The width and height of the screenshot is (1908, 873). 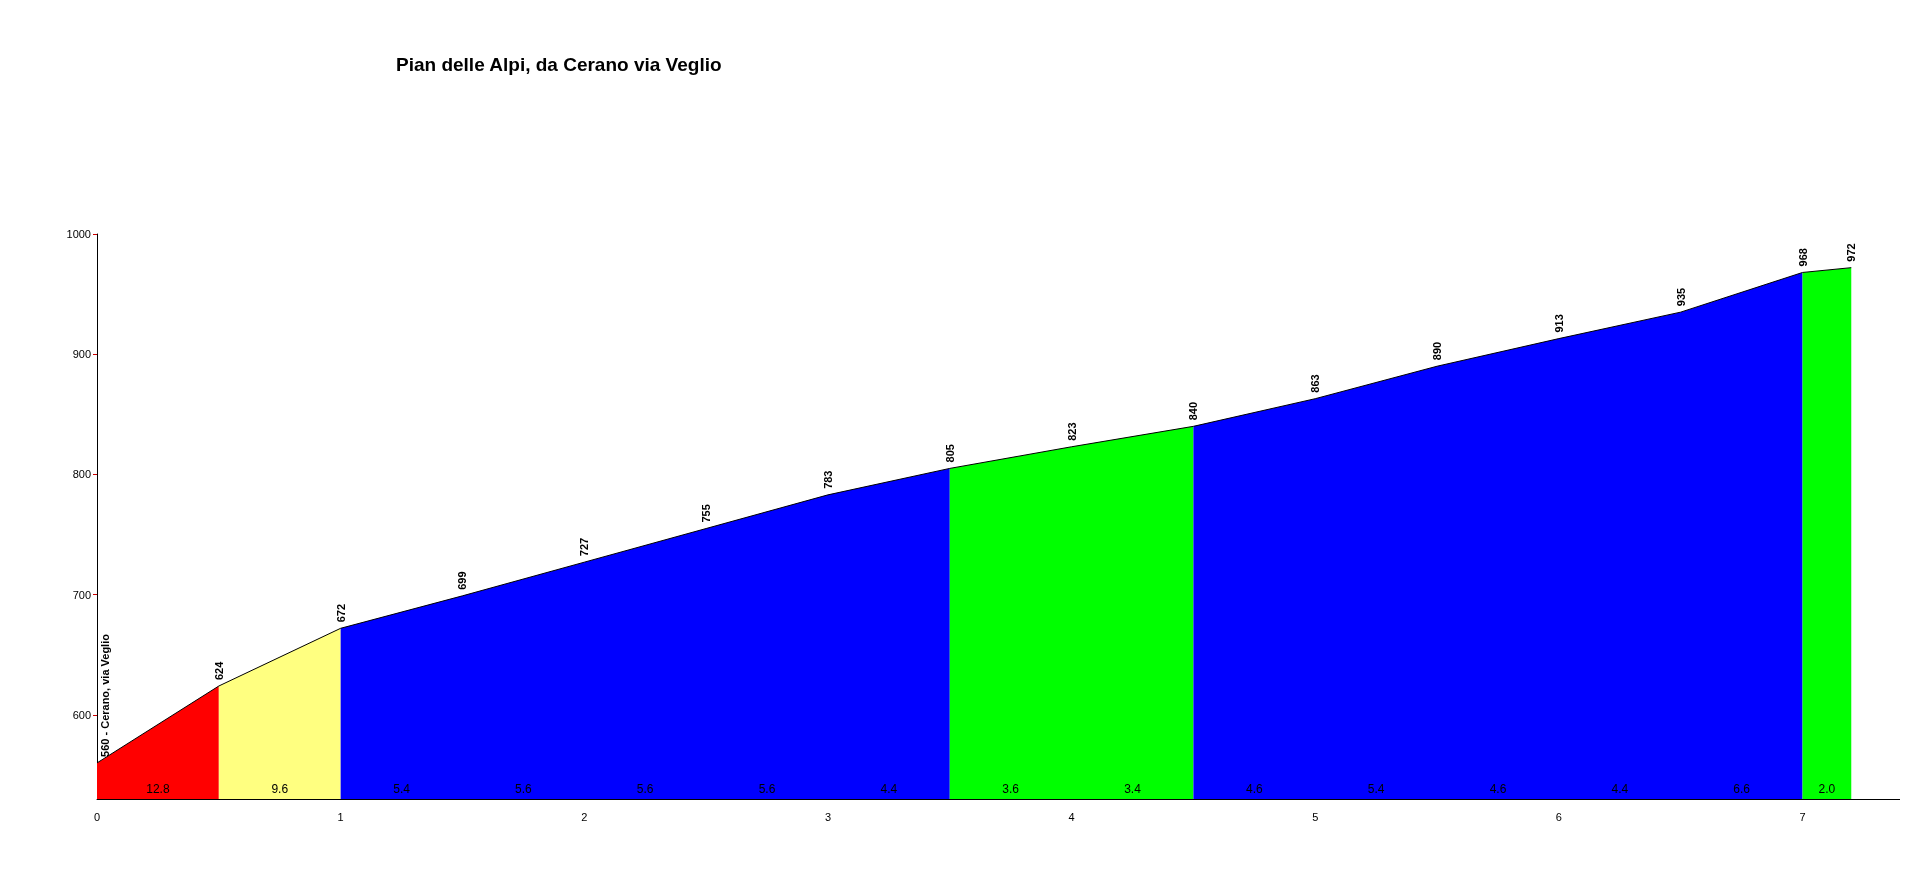 I want to click on y-tick-label: 900, so click(x=81, y=354).